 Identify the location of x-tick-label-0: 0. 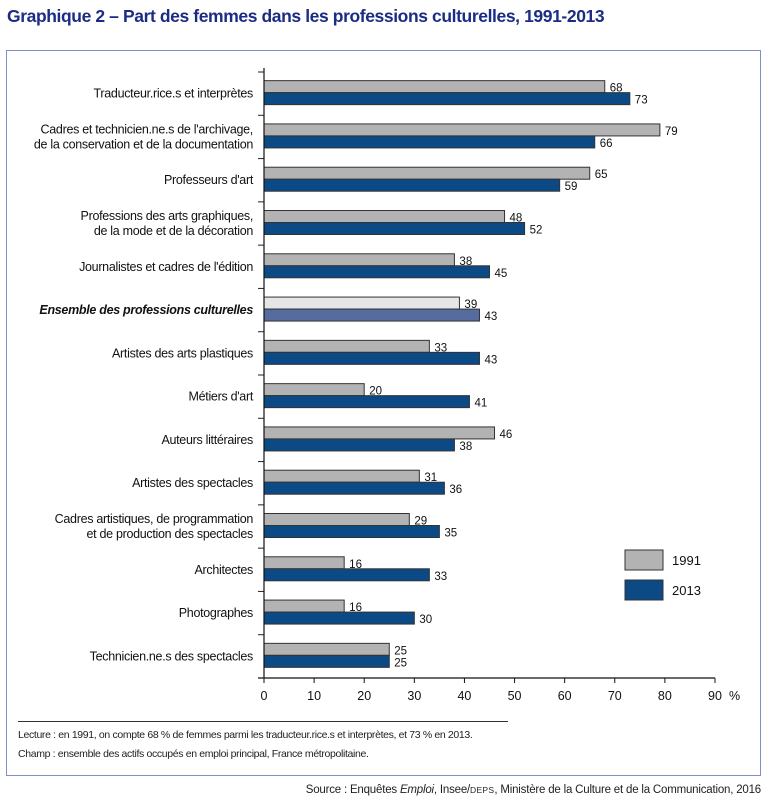
(264, 696).